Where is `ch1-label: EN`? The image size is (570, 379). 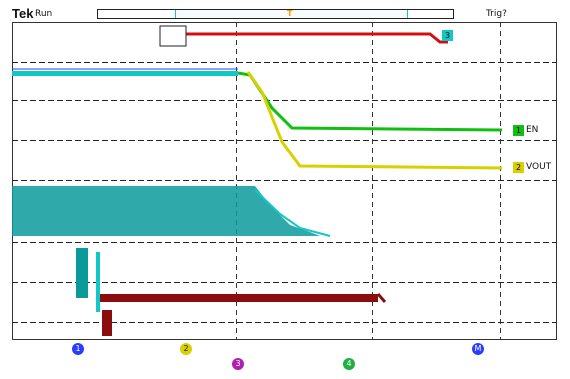
ch1-label: EN is located at coordinates (532, 130).